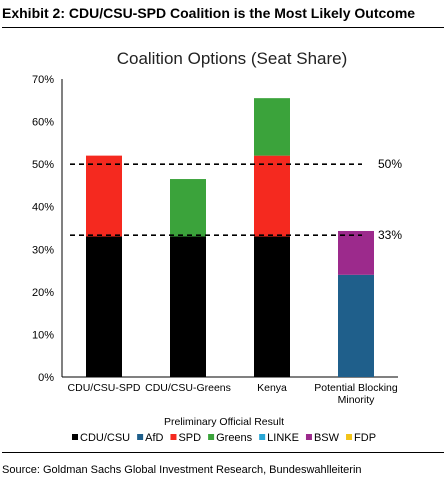 This screenshot has height=495, width=447. What do you see at coordinates (43, 80) in the screenshot?
I see `y-tick-label: 70%` at bounding box center [43, 80].